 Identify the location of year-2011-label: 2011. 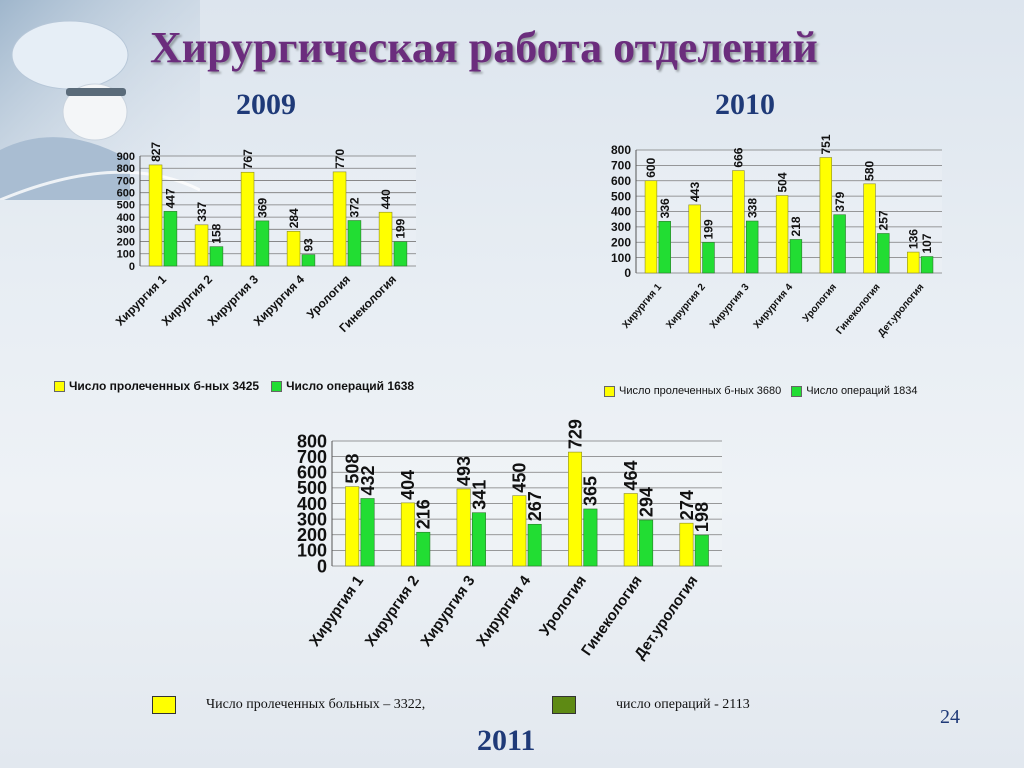
(506, 740).